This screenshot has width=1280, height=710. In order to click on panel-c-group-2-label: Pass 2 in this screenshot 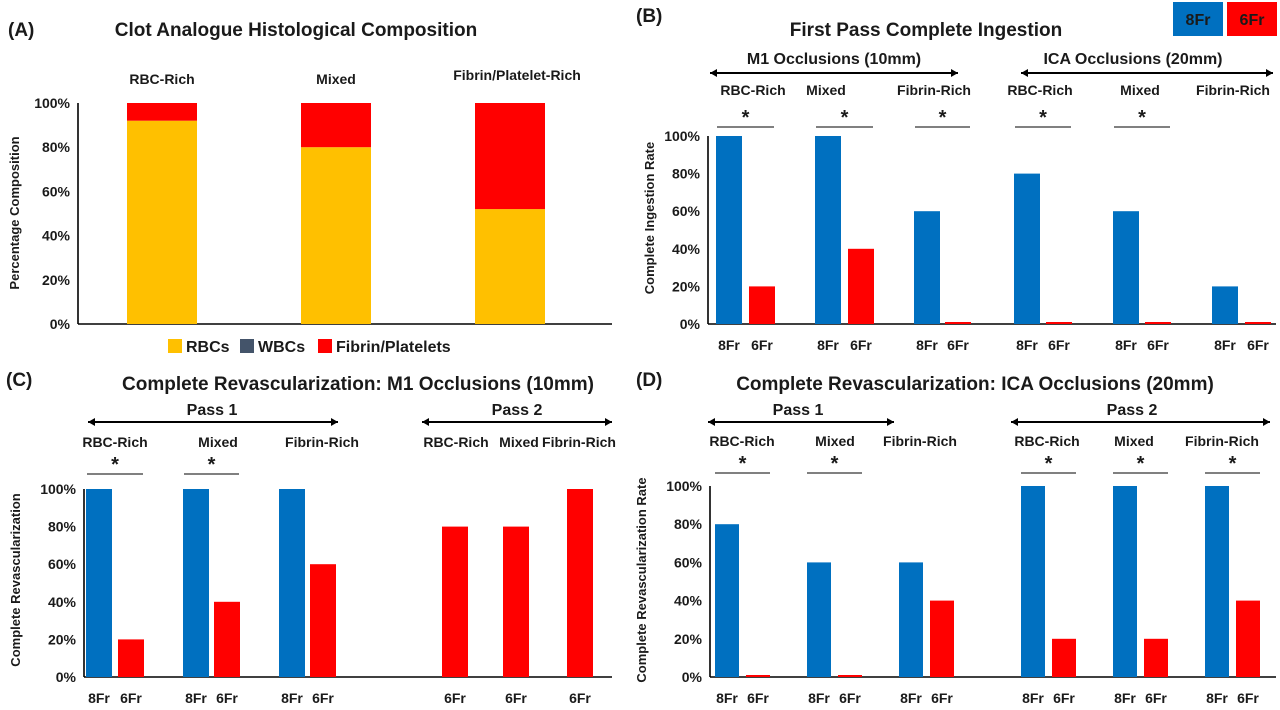, I will do `click(517, 410)`.